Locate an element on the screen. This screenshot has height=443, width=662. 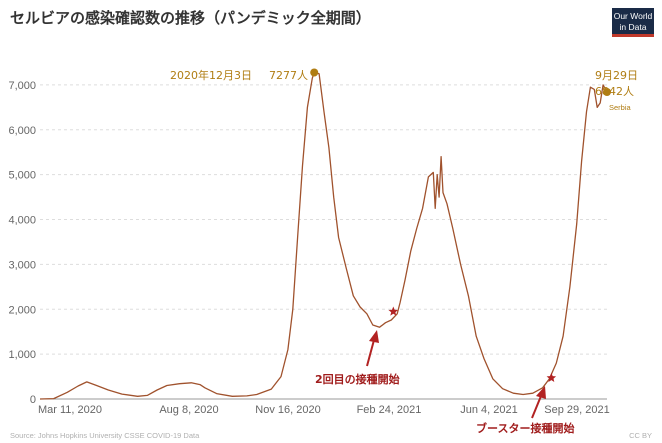
peak-value-label: 7277人 is located at coordinates (288, 75).